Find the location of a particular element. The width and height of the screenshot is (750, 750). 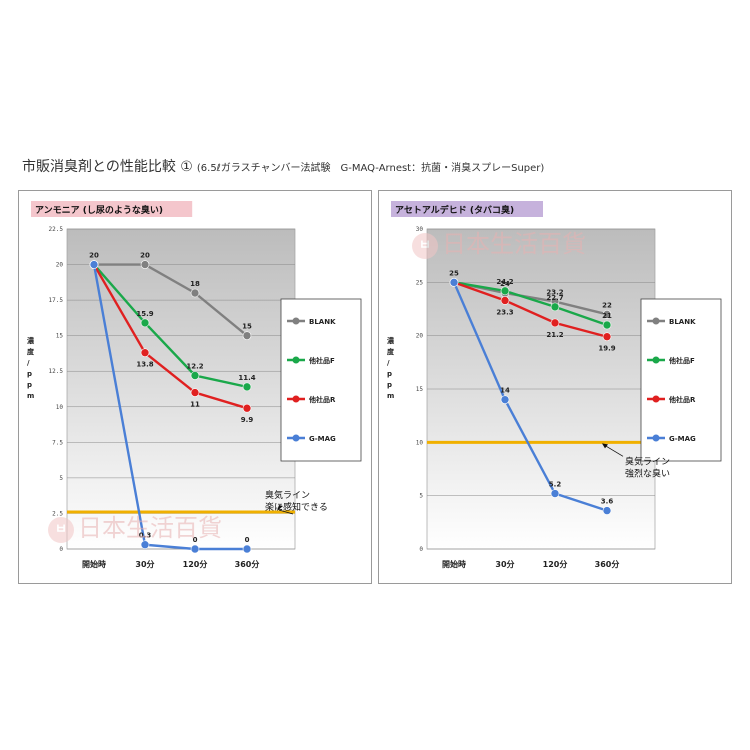

data-label: 21 is located at coordinates (607, 316).